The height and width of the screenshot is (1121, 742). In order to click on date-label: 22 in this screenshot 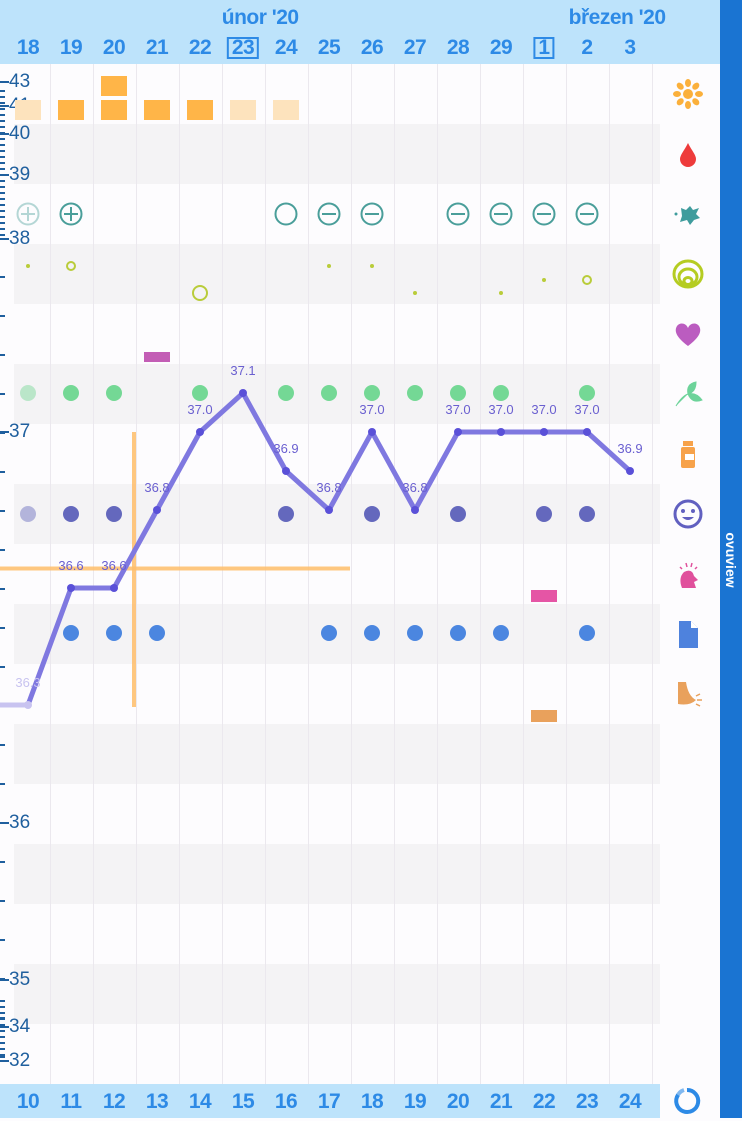, I will do `click(200, 47)`.